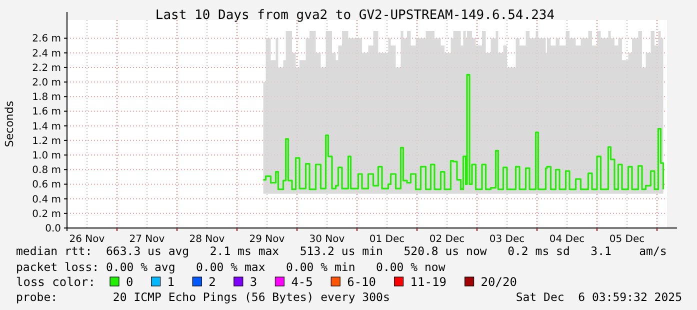  Describe the element at coordinates (53, 229) in the screenshot. I see `y-tick-label: 0.0` at that location.